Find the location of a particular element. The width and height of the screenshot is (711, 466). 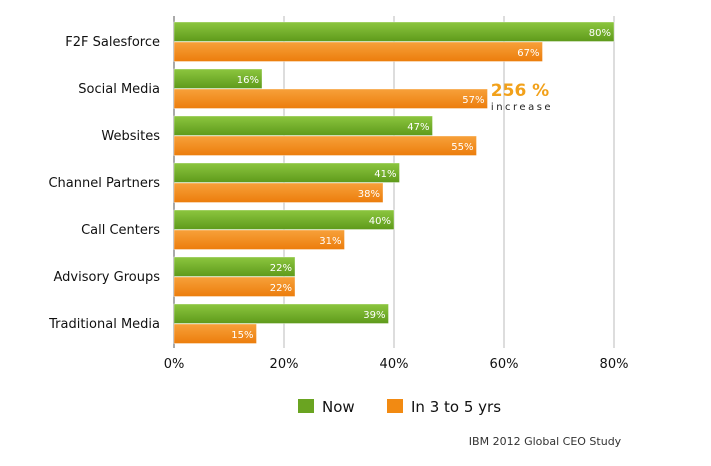

bar-value-label: 40% is located at coordinates (380, 221).